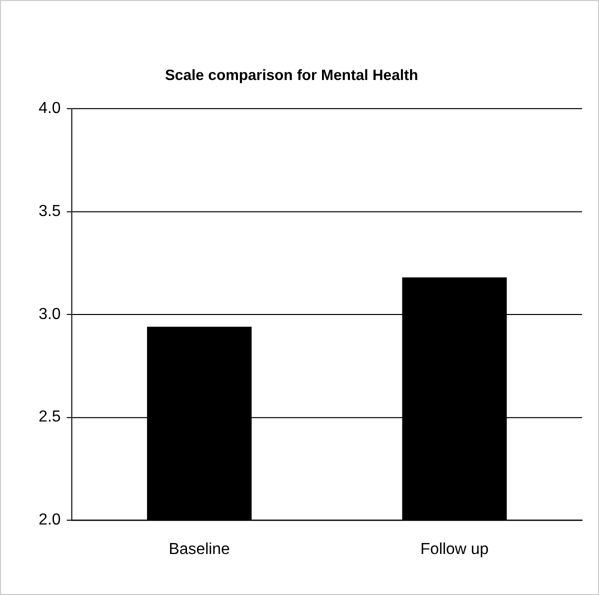 The image size is (599, 595). Describe the element at coordinates (49, 520) in the screenshot. I see `y-tick-label: 2.0` at that location.